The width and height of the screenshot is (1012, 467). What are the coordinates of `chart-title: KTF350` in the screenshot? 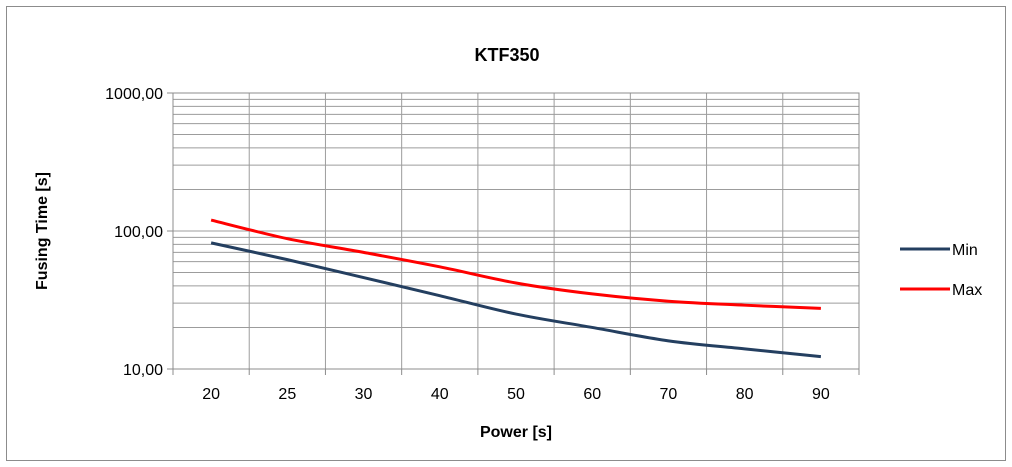 It's located at (506, 55).